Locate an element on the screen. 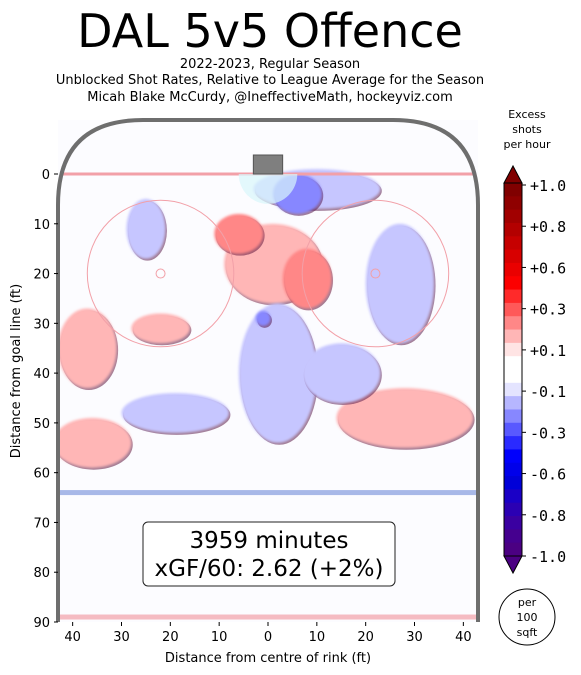  colorbar-tick-label: -0.6 is located at coordinates (548, 475).